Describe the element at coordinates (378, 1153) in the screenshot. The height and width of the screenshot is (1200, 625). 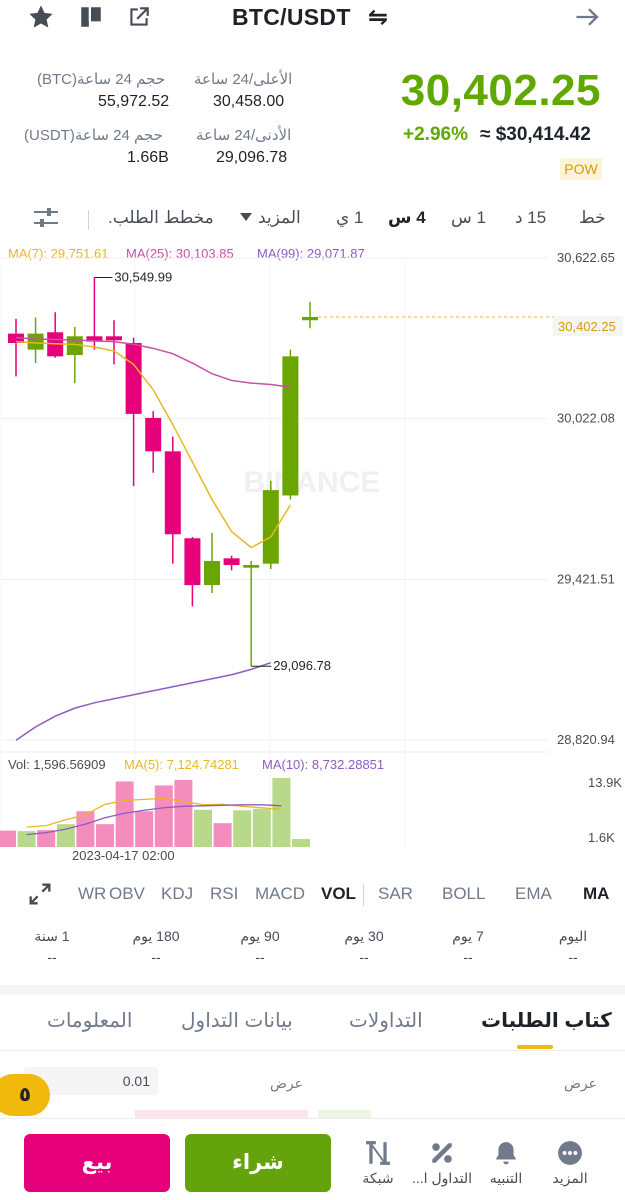
I see `grid-icon` at that location.